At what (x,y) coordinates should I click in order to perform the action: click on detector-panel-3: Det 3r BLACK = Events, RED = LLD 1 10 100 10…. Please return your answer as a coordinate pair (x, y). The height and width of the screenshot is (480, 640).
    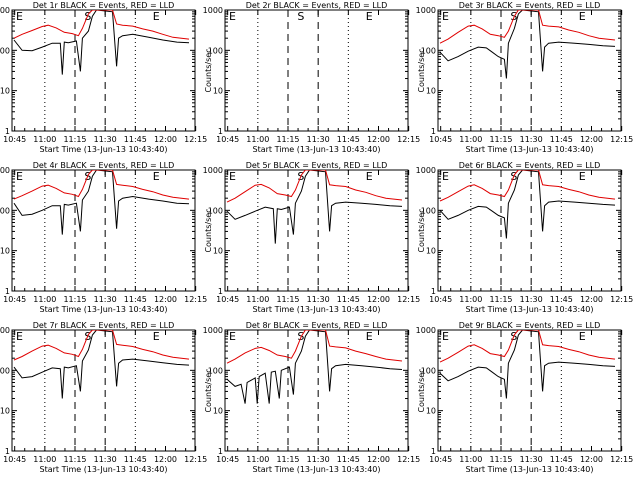
    Looking at the image, I should click on (525, 77).